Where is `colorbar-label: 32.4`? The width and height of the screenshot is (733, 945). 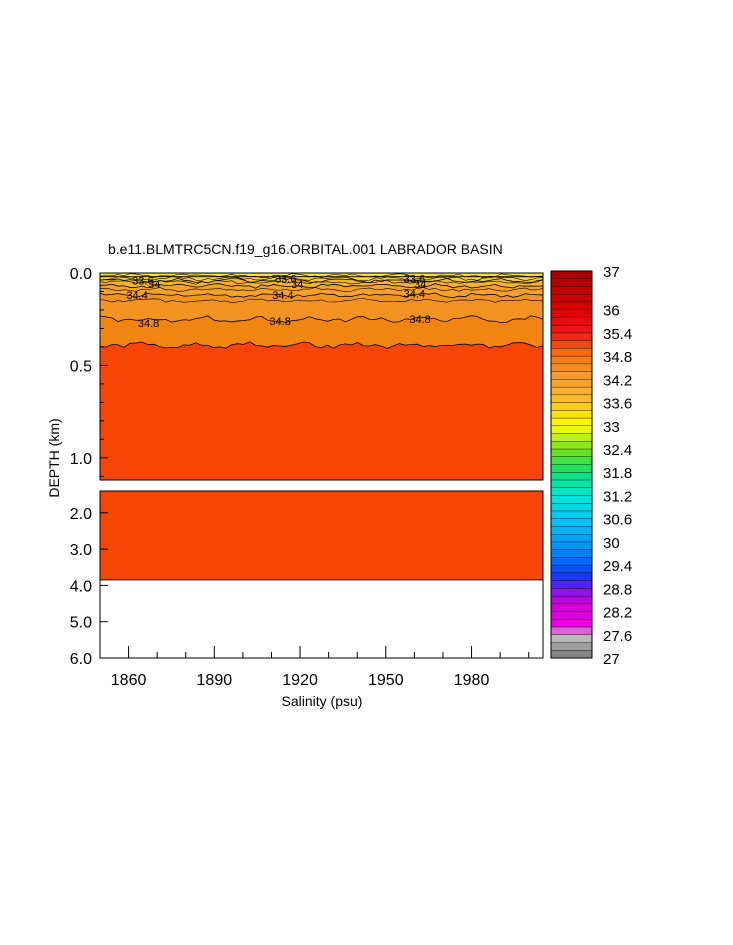
colorbar-label: 32.4 is located at coordinates (617, 450).